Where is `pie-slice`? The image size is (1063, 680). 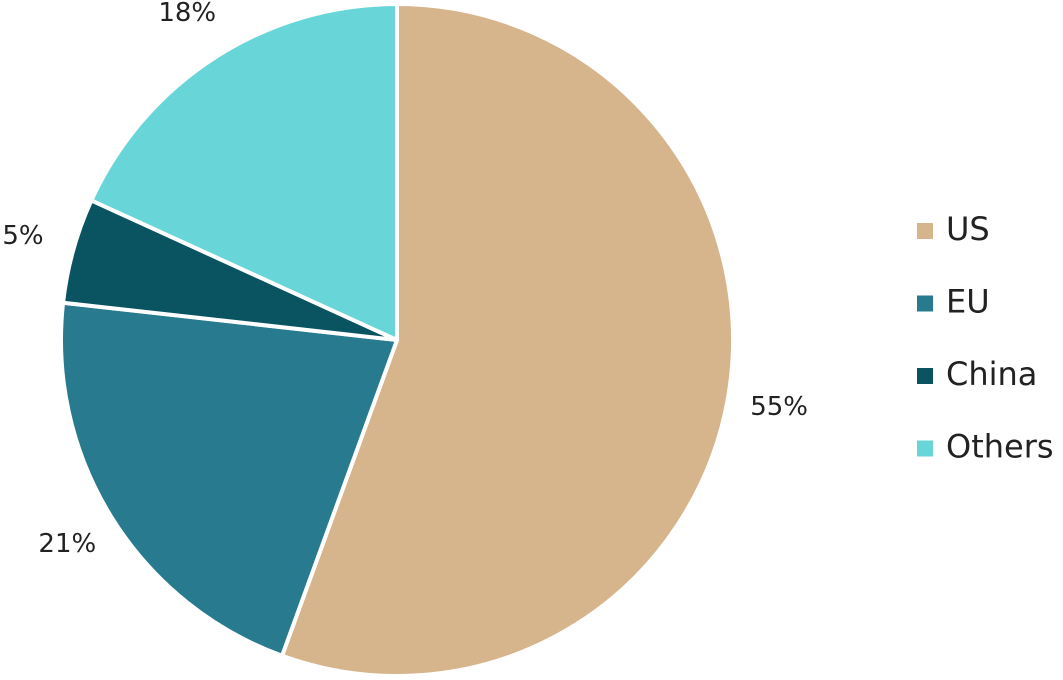 pie-slice is located at coordinates (244, 172).